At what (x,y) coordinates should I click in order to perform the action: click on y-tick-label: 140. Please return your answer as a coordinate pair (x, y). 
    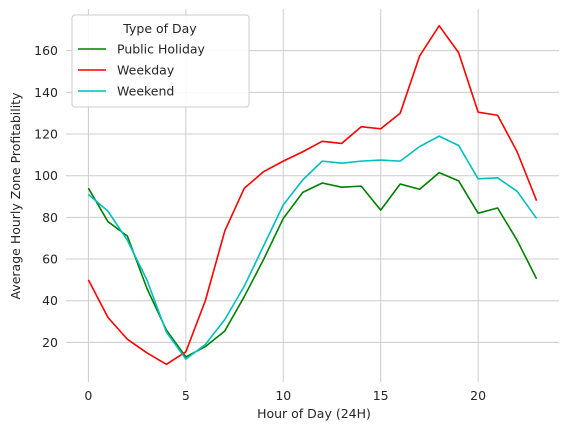
    Looking at the image, I should click on (46, 92).